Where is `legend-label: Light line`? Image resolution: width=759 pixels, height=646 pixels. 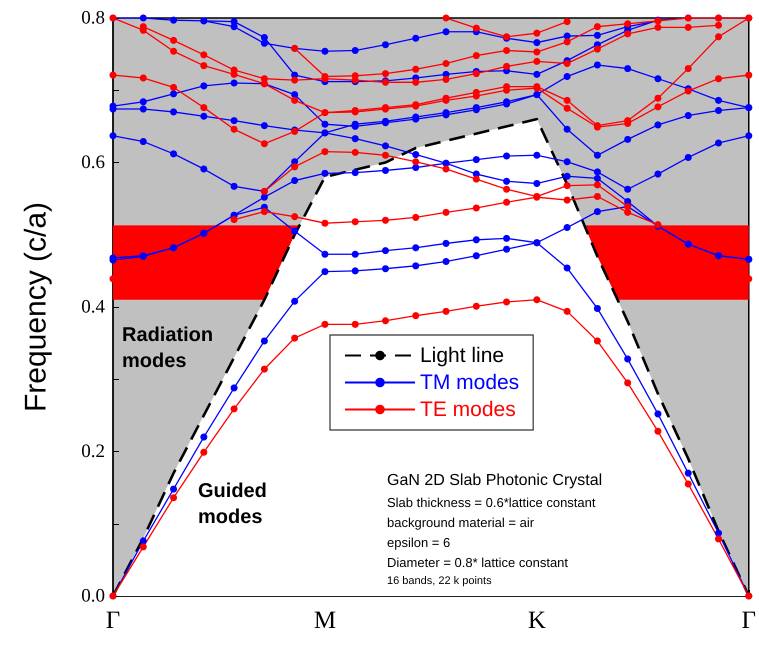
legend-label: Light line is located at coordinates (462, 355).